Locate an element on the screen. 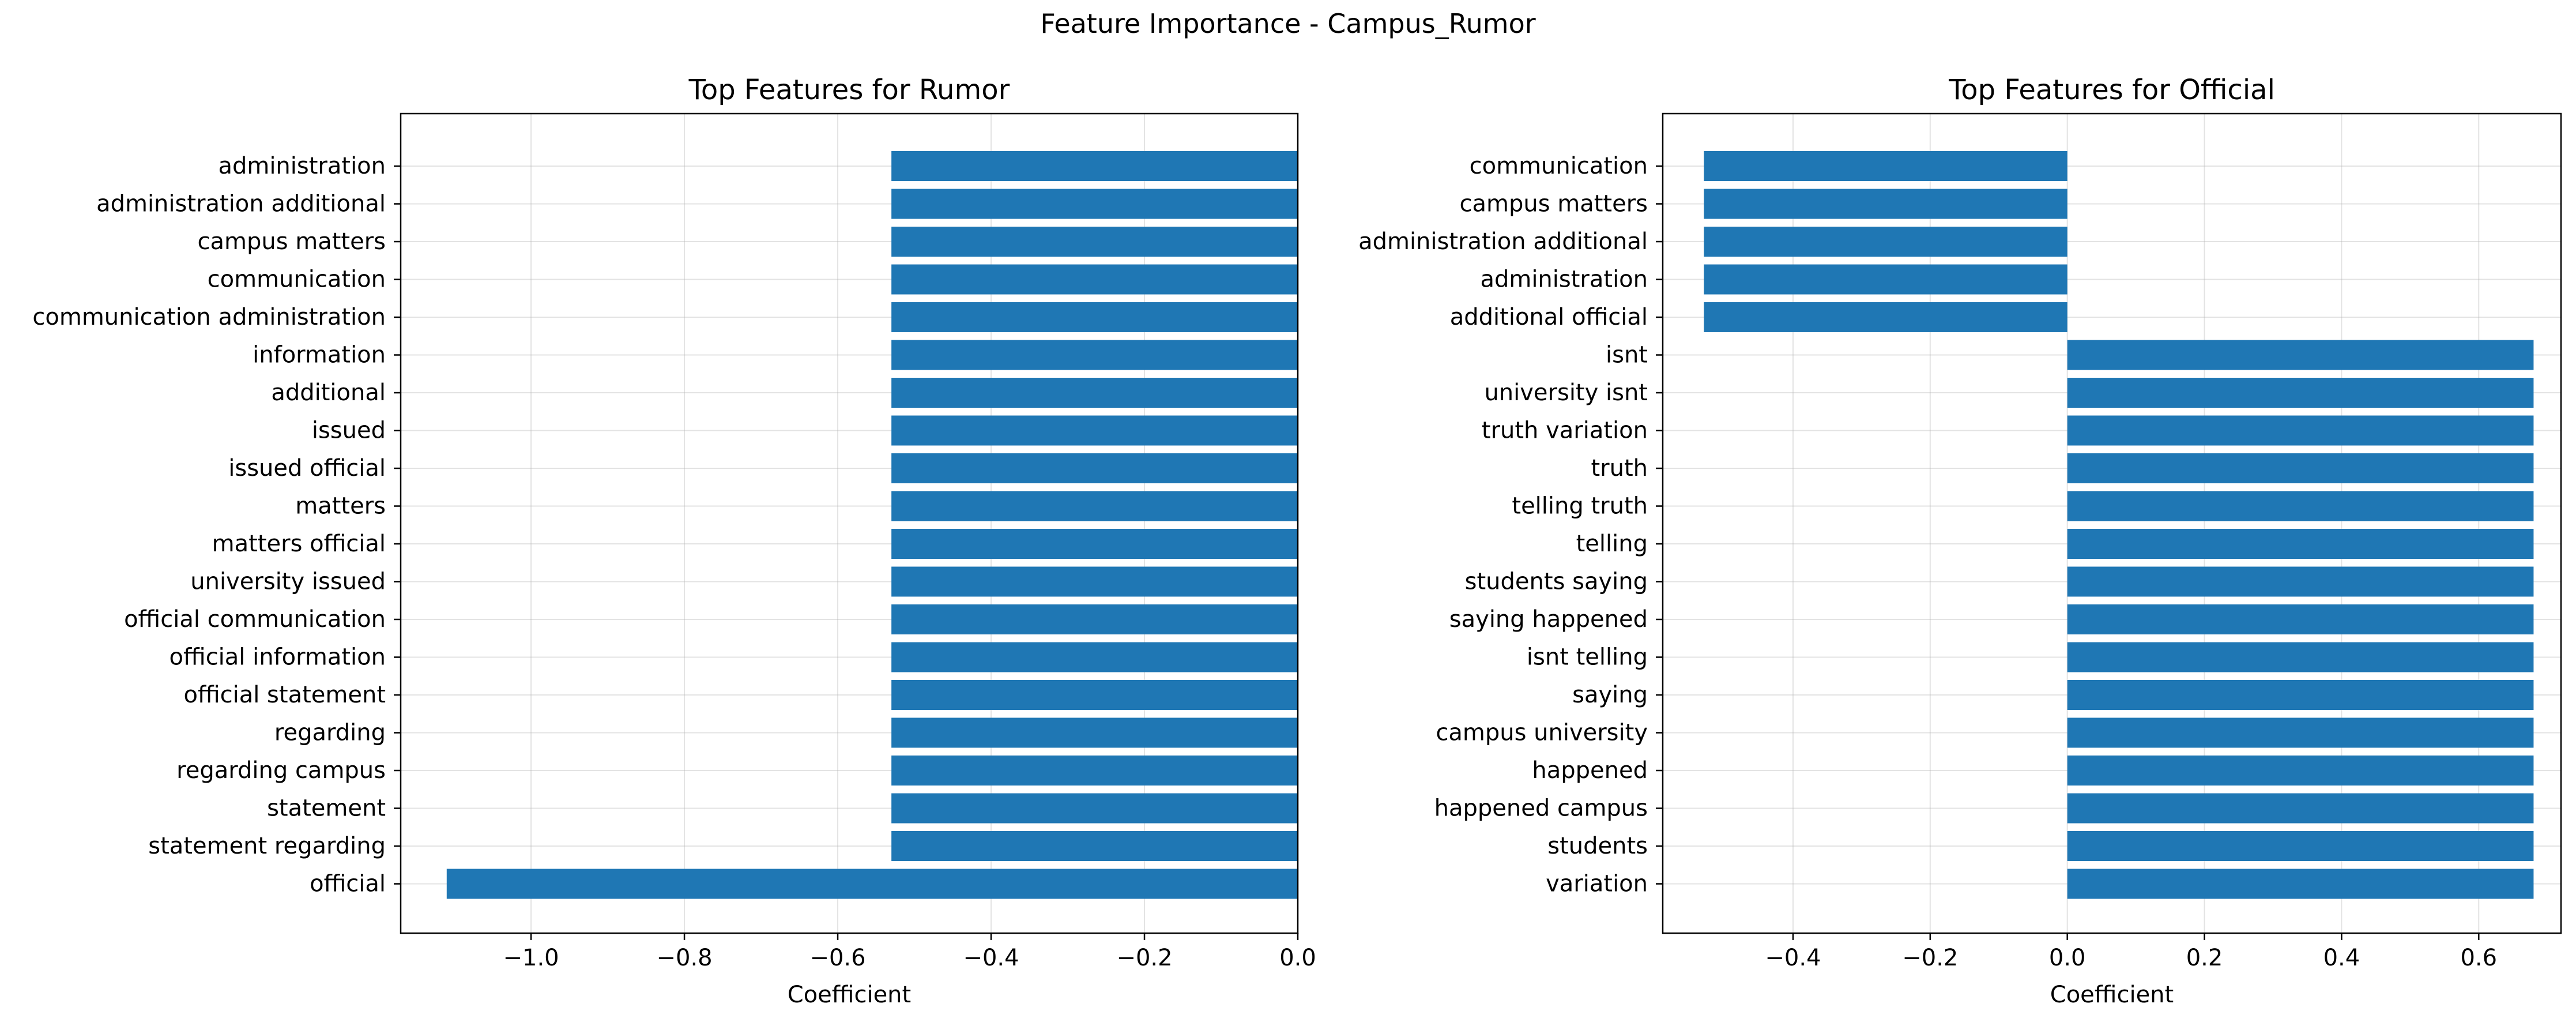 The image size is (2576, 1026). y-tick-label: regarding is located at coordinates (330, 733).